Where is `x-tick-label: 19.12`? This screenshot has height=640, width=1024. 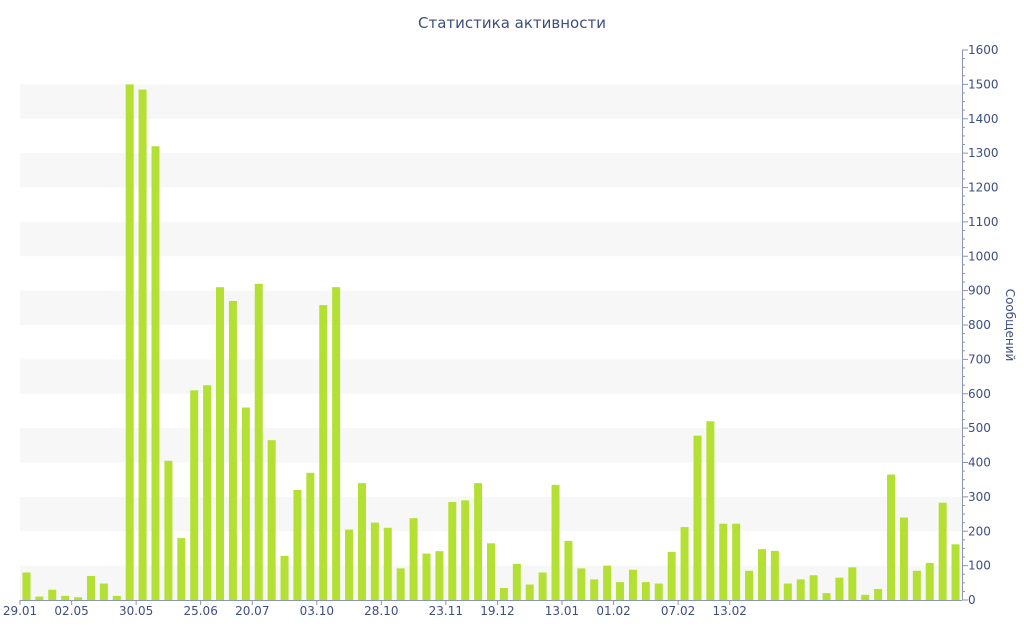 x-tick-label: 19.12 is located at coordinates (497, 611).